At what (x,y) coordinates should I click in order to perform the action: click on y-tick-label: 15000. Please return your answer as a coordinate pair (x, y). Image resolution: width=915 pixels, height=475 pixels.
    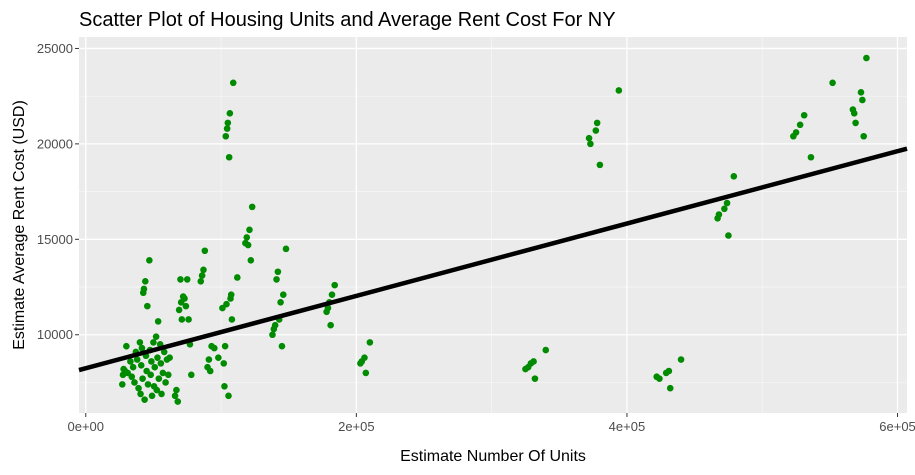
    Looking at the image, I should click on (55, 239).